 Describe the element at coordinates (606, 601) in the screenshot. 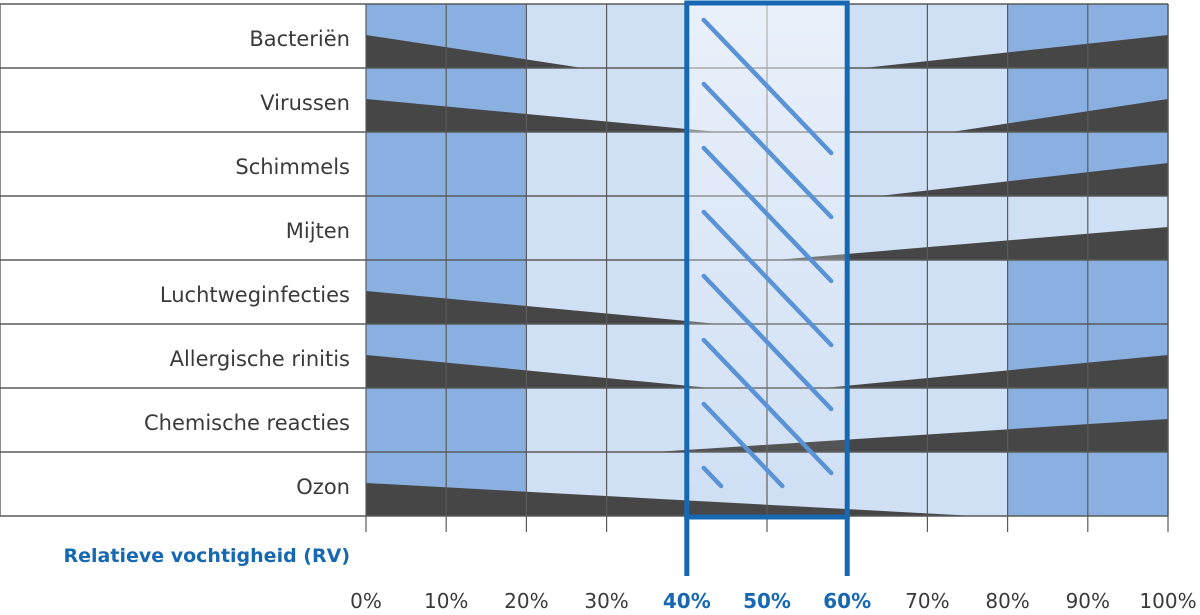

I see `x-tick-label: 30%` at that location.